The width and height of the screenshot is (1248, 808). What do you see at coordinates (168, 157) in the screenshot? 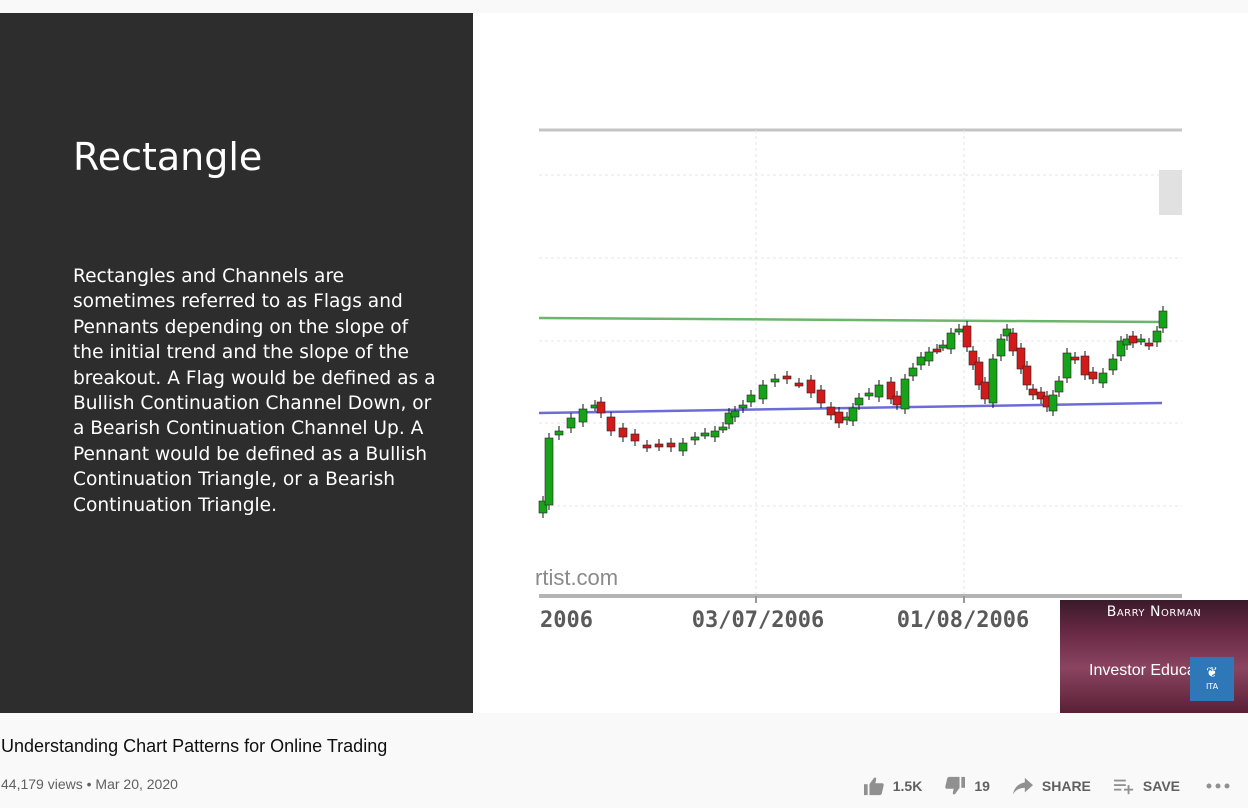
I see `slide-title: Rectangle` at bounding box center [168, 157].